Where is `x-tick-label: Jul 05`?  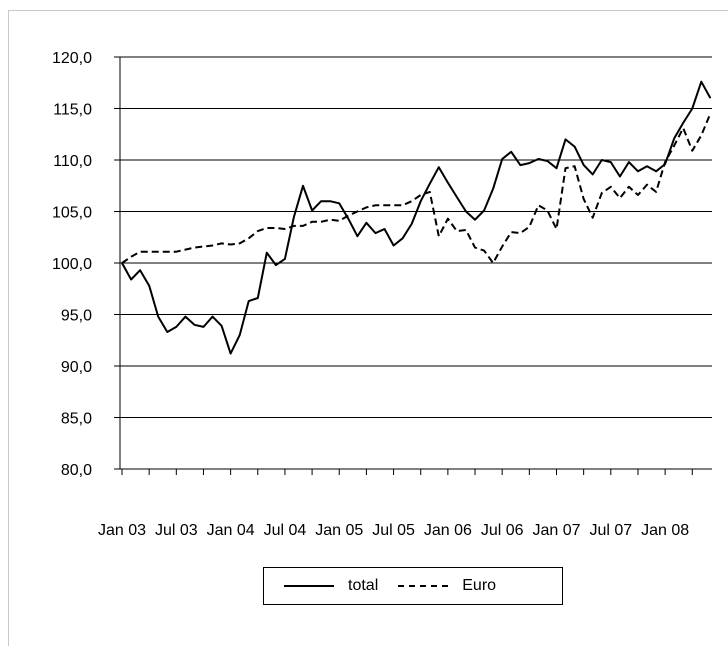
x-tick-label: Jul 05 is located at coordinates (393, 530).